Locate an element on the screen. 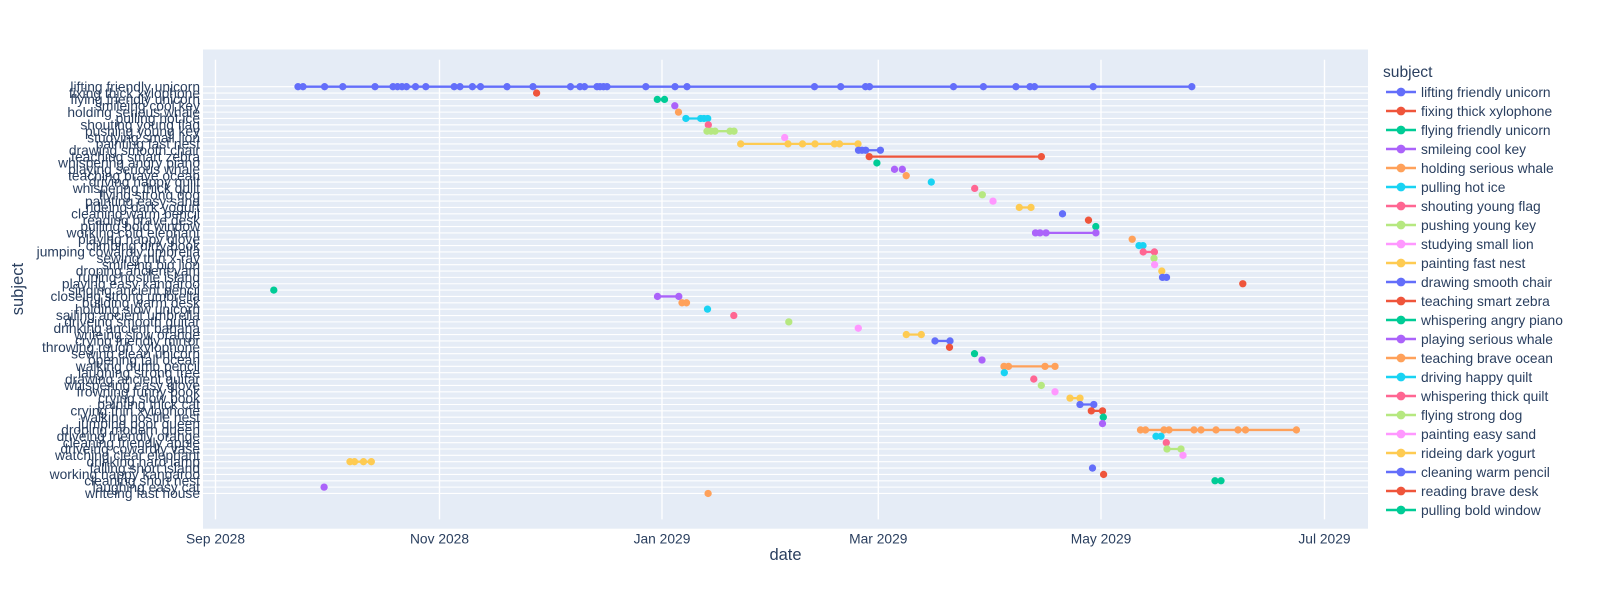 The width and height of the screenshot is (1603, 600). svg-text: drawing ancient guitar is located at coordinates (132, 379).